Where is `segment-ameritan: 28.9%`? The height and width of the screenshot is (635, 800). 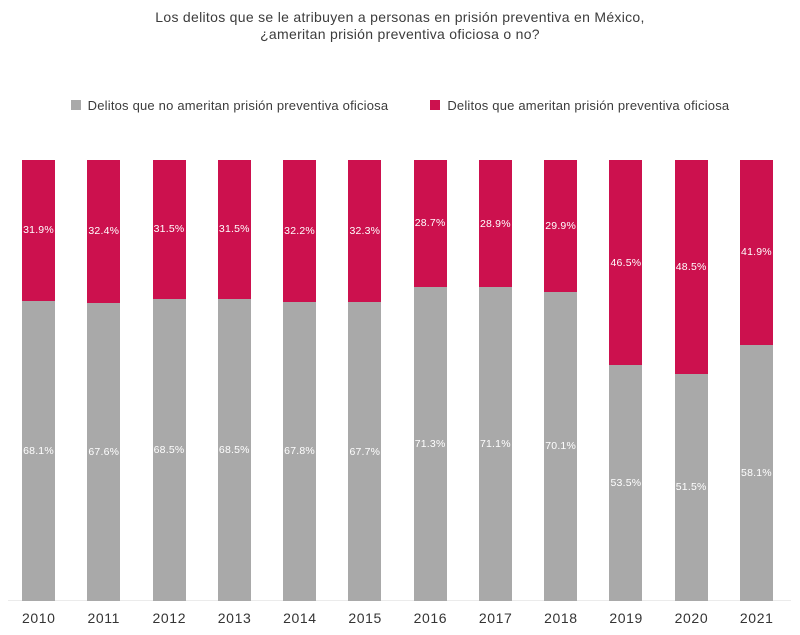 segment-ameritan: 28.9% is located at coordinates (495, 224).